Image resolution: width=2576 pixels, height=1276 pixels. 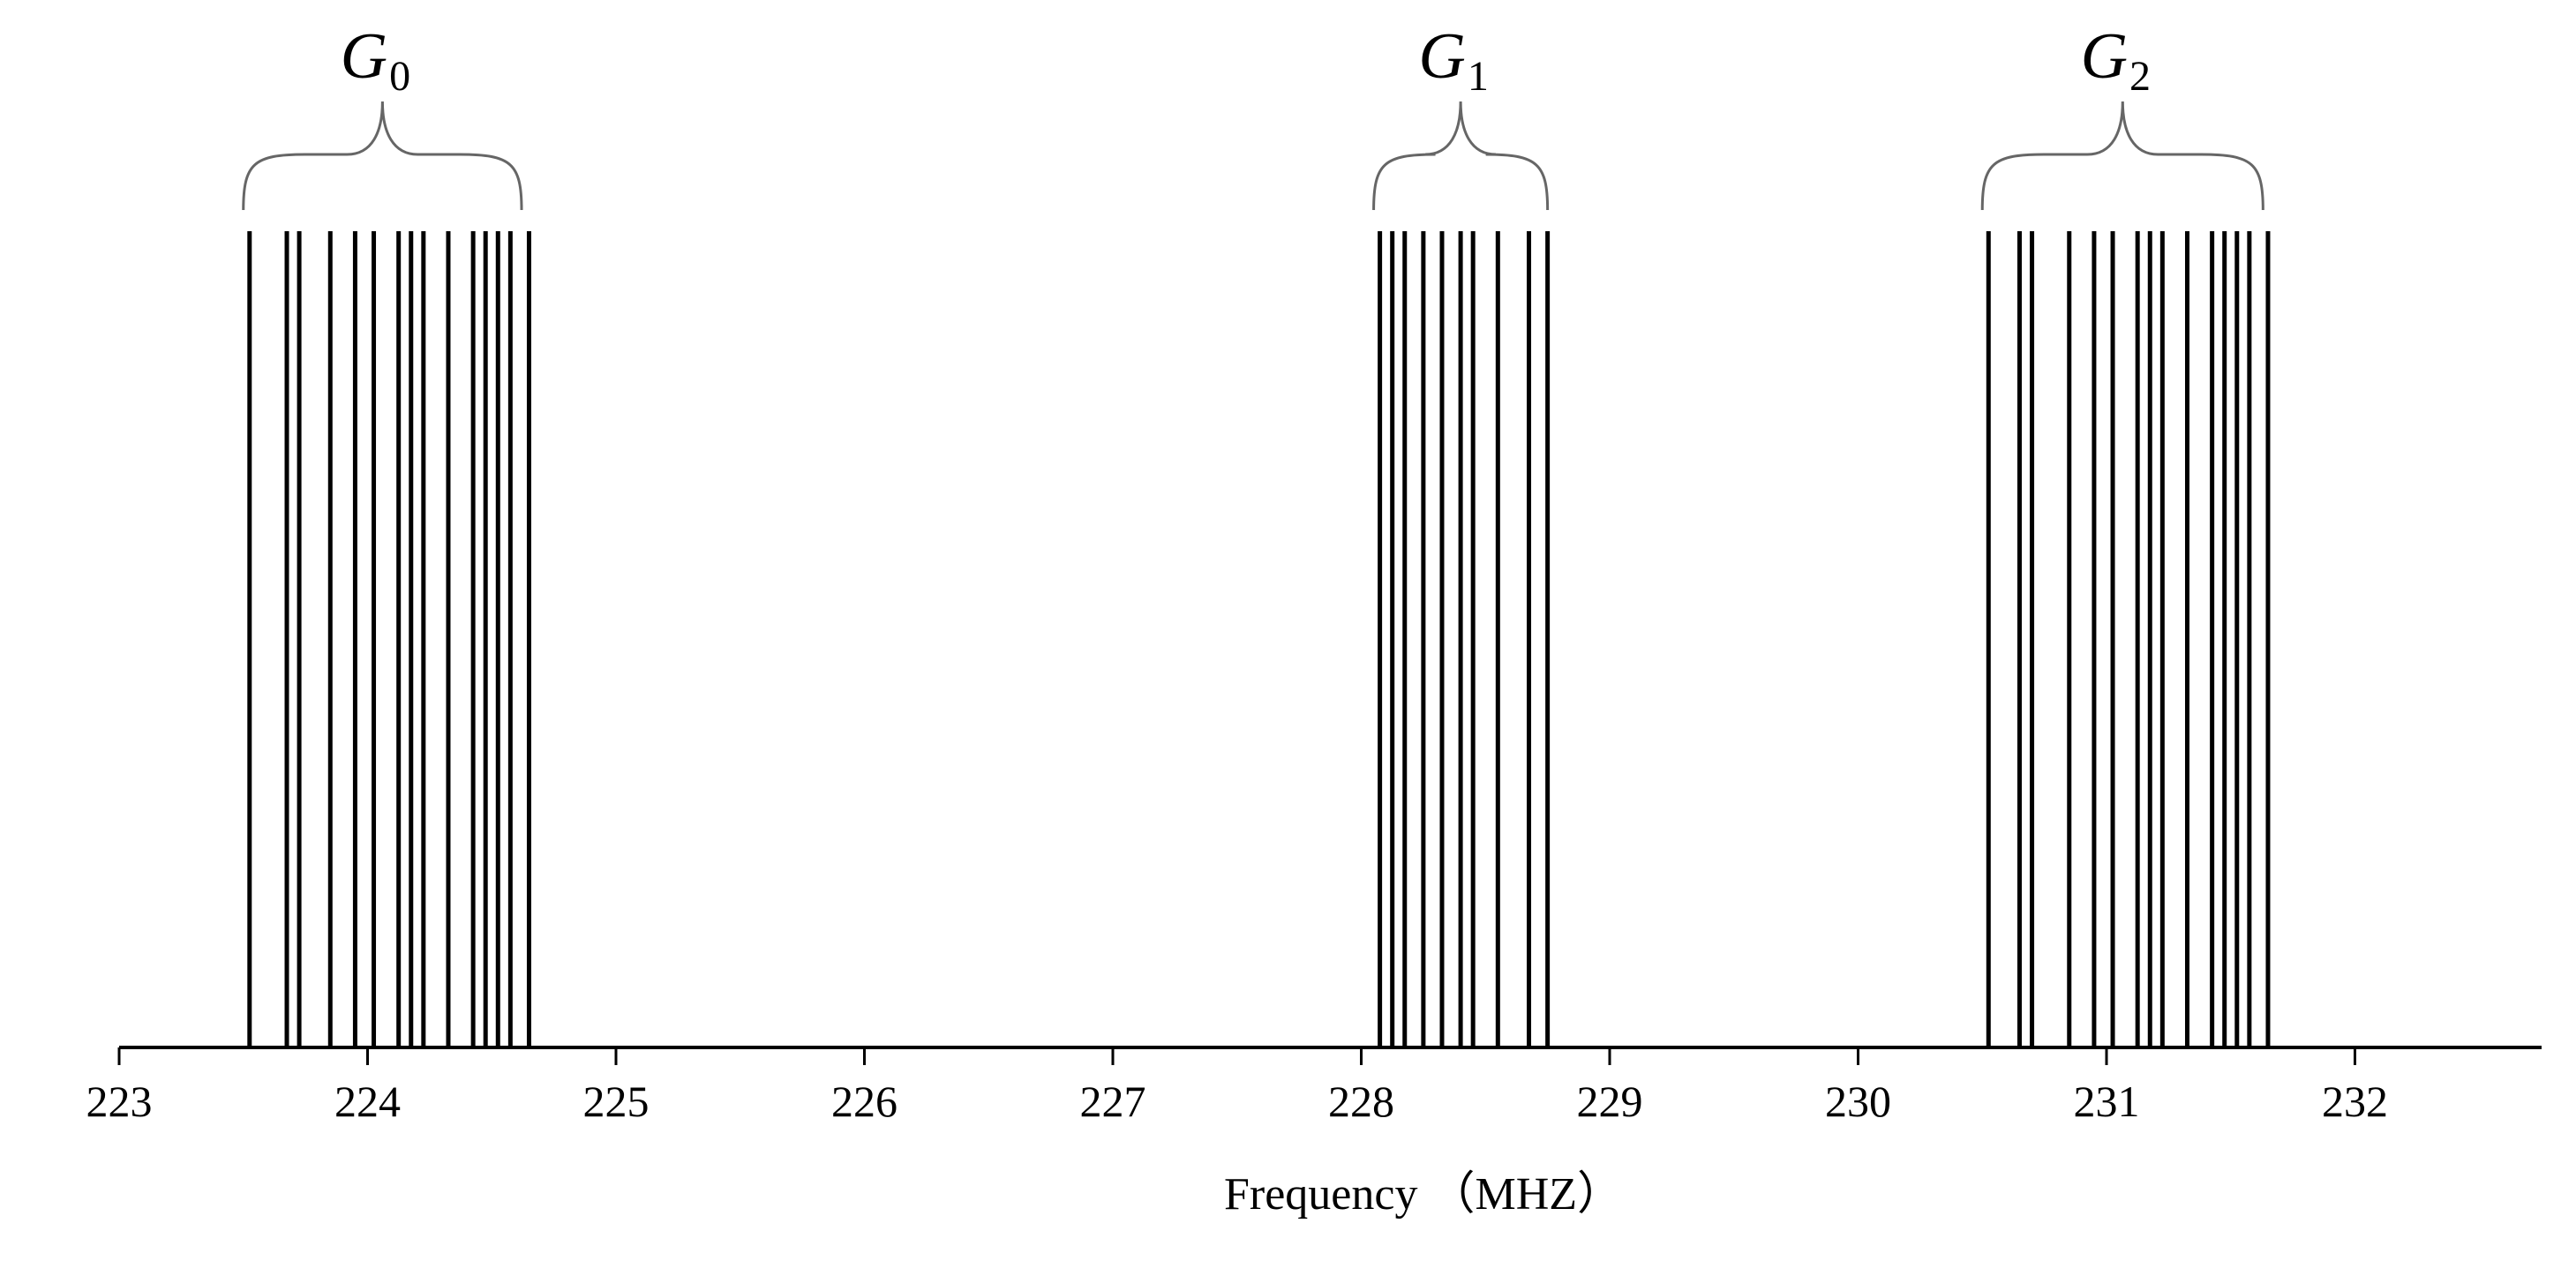 What do you see at coordinates (1610, 1101) in the screenshot?
I see `x-tick-label: 229` at bounding box center [1610, 1101].